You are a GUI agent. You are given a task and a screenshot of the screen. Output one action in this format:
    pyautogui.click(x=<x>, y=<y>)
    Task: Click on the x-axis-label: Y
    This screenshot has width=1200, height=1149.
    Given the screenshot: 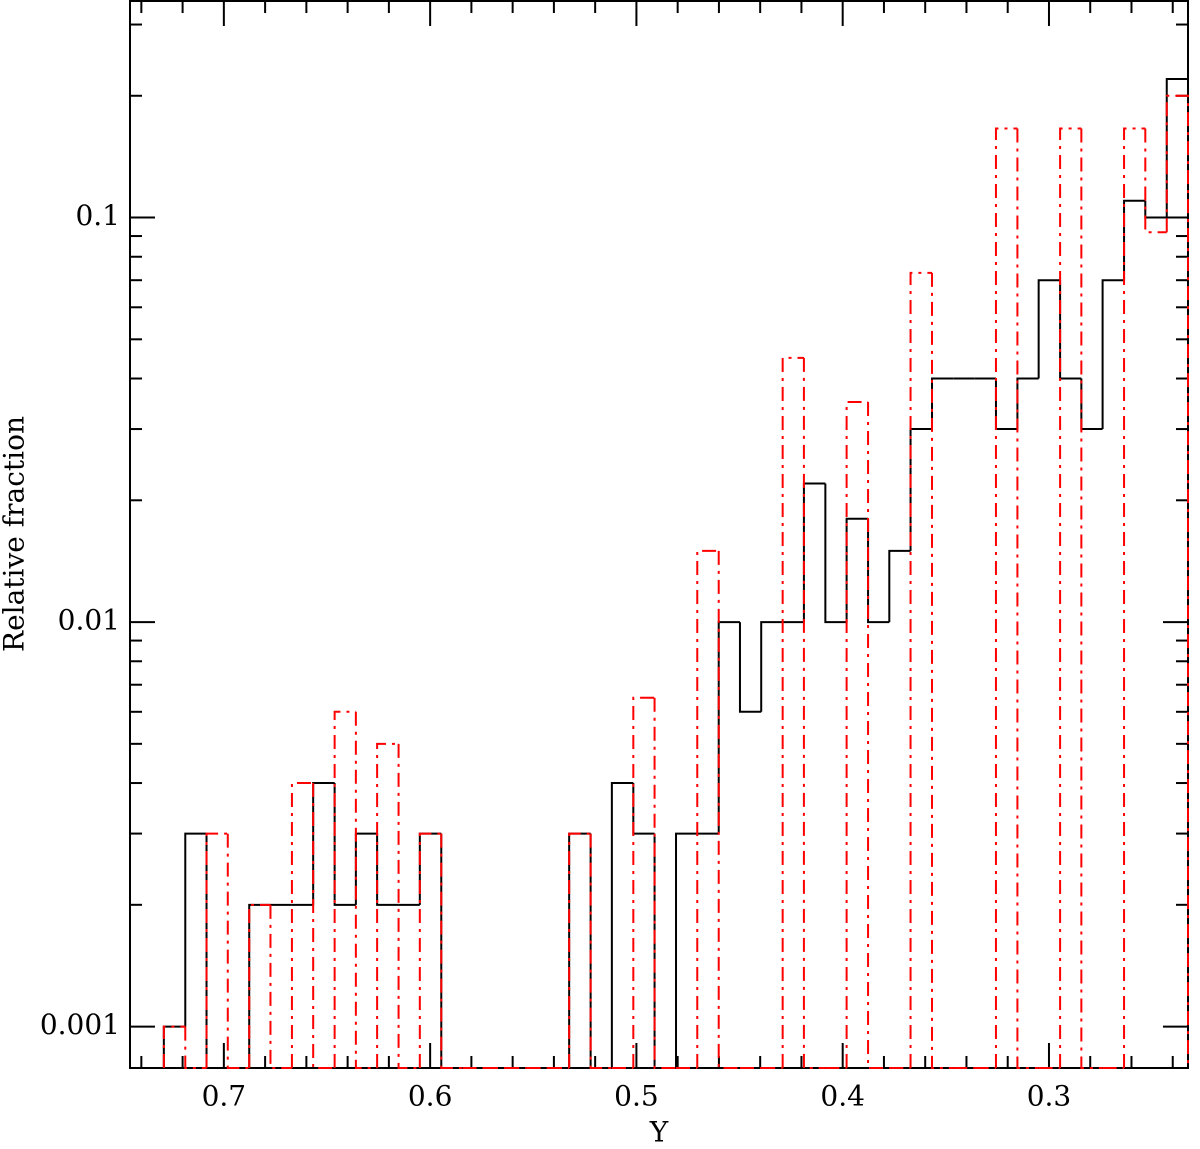 What is the action you would take?
    pyautogui.click(x=659, y=1132)
    